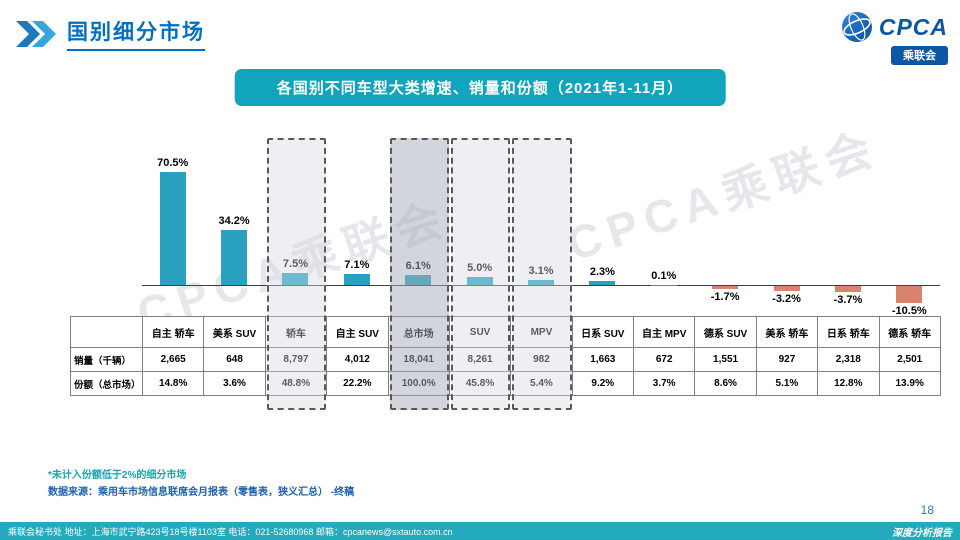  What do you see at coordinates (173, 332) in the screenshot?
I see `category-header-cell: 自主 轿车` at bounding box center [173, 332].